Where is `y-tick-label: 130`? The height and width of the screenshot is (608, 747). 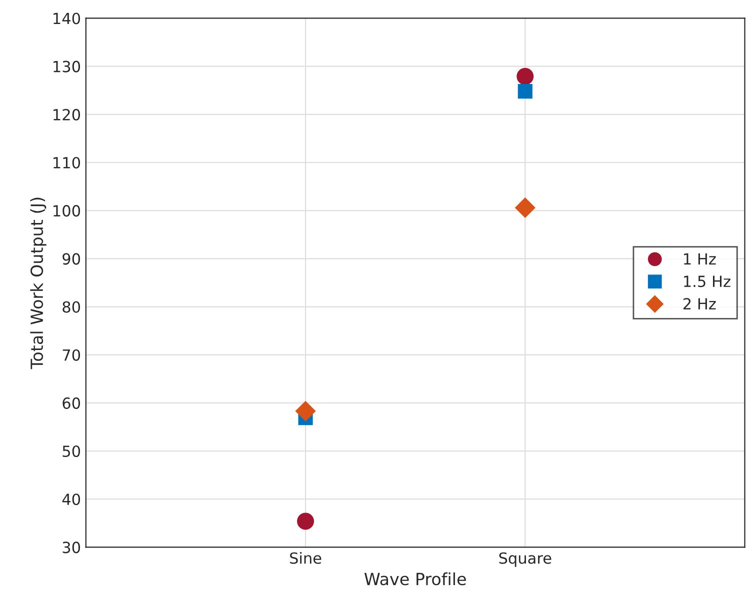
y-tick-label: 130 is located at coordinates (67, 66).